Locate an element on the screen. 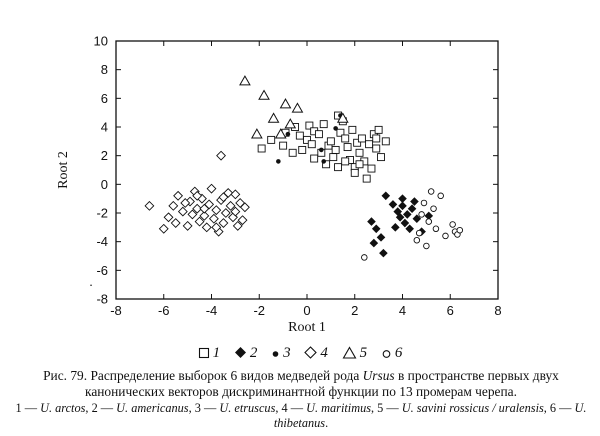 This screenshot has width=600, height=436. y-tick-label: 10 is located at coordinates (101, 41).